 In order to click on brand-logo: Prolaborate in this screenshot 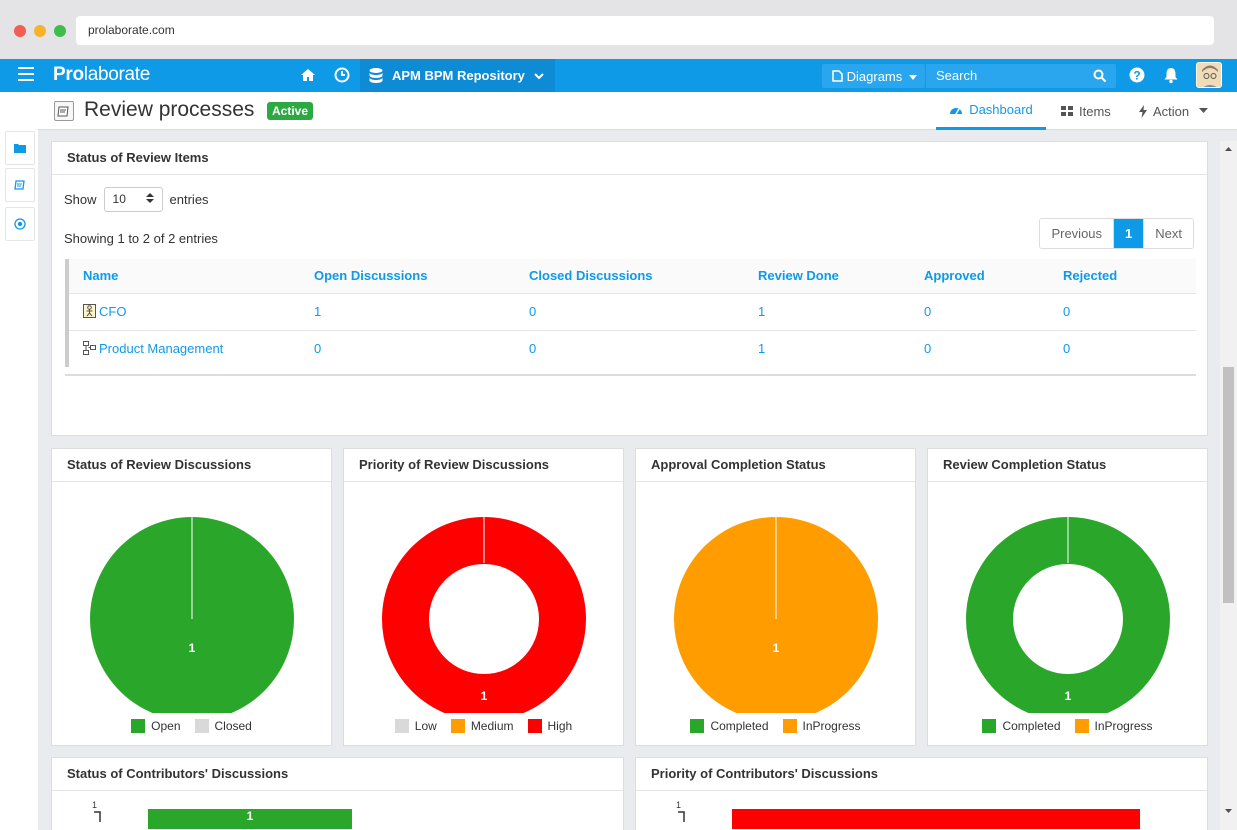, I will do `click(102, 74)`.